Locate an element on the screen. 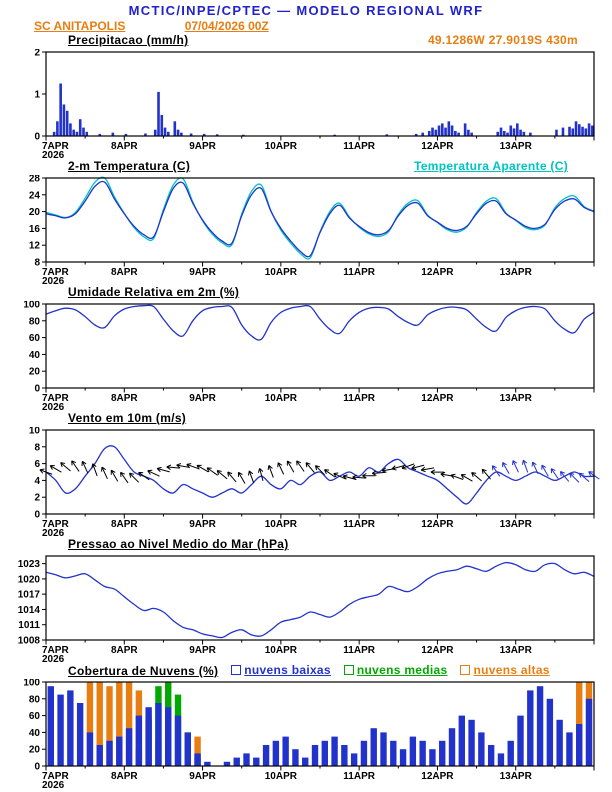 Image resolution: width=612 pixels, height=792 pixels. svg-text: 24 is located at coordinates (35, 195).